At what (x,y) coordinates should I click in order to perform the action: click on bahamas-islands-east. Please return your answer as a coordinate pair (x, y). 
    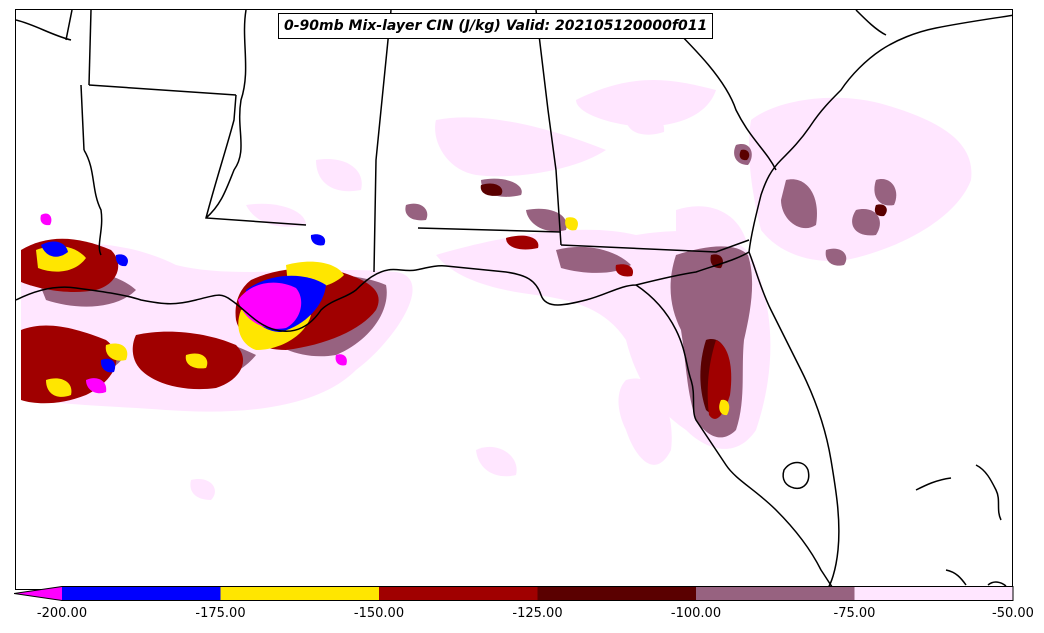
    Looking at the image, I should click on (988, 492).